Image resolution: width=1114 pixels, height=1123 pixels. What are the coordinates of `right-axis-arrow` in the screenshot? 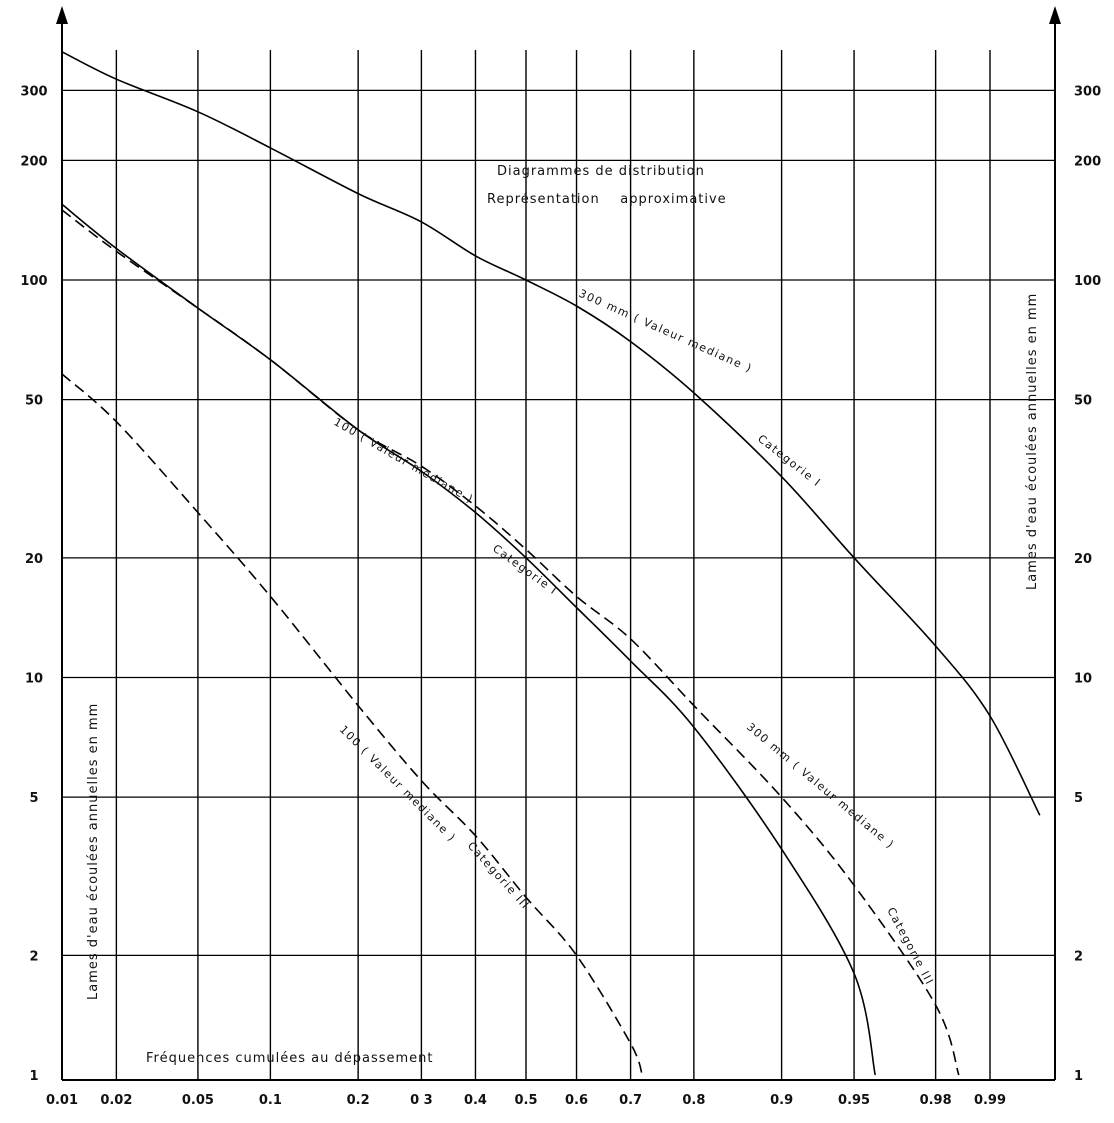 It's located at (1055, 15).